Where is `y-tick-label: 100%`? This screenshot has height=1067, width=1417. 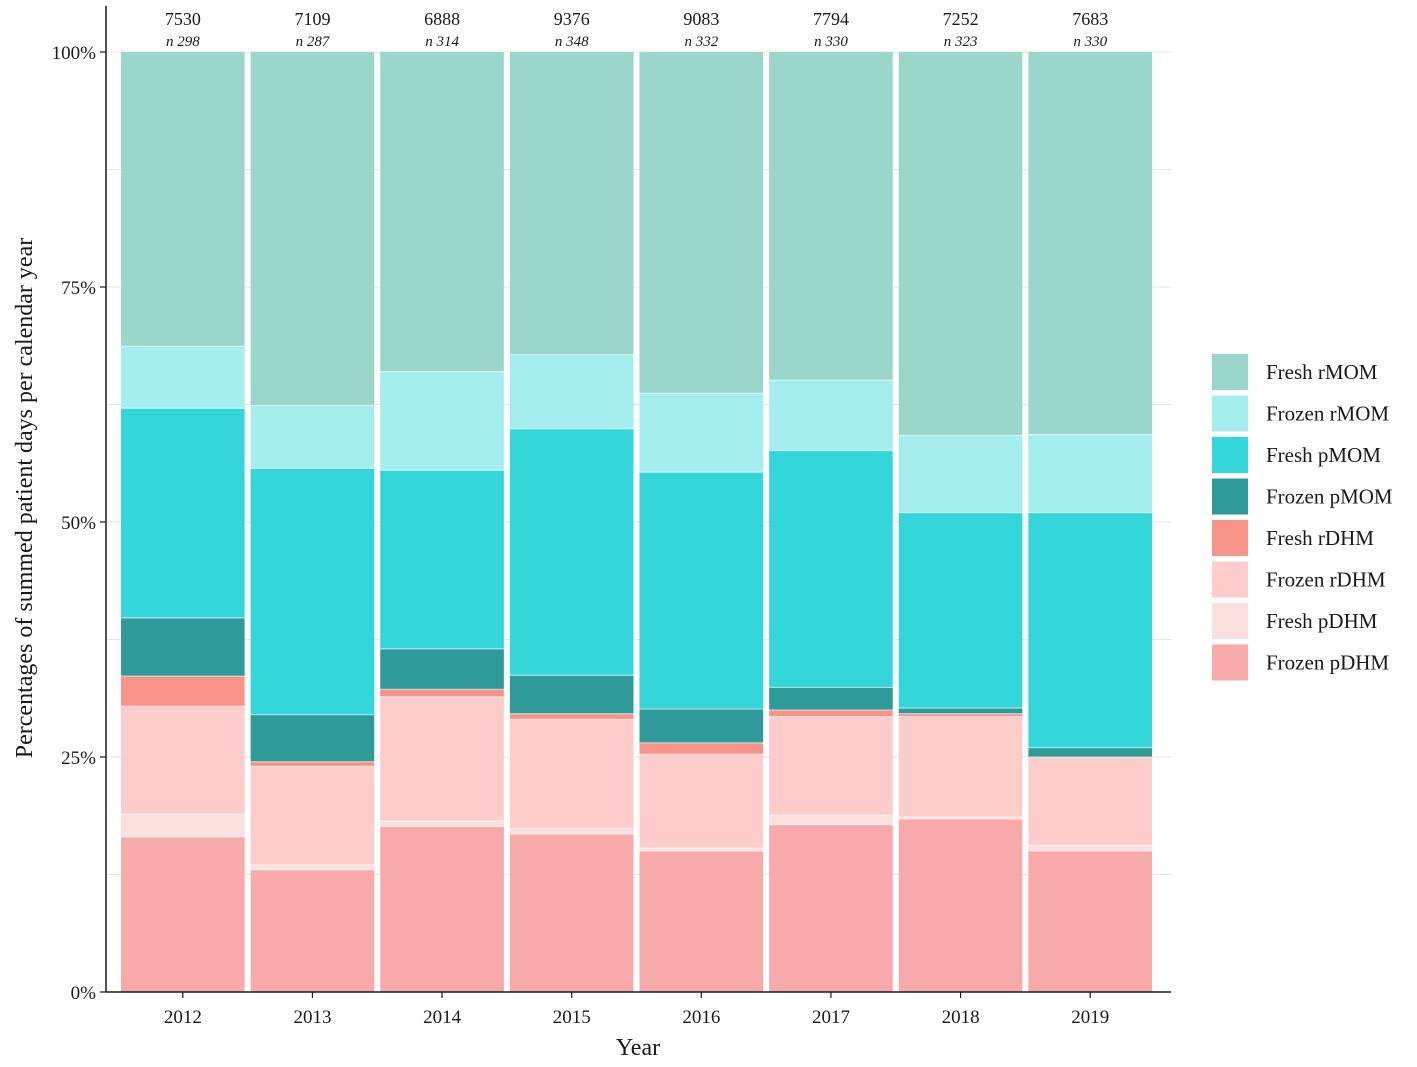 y-tick-label: 100% is located at coordinates (74, 53).